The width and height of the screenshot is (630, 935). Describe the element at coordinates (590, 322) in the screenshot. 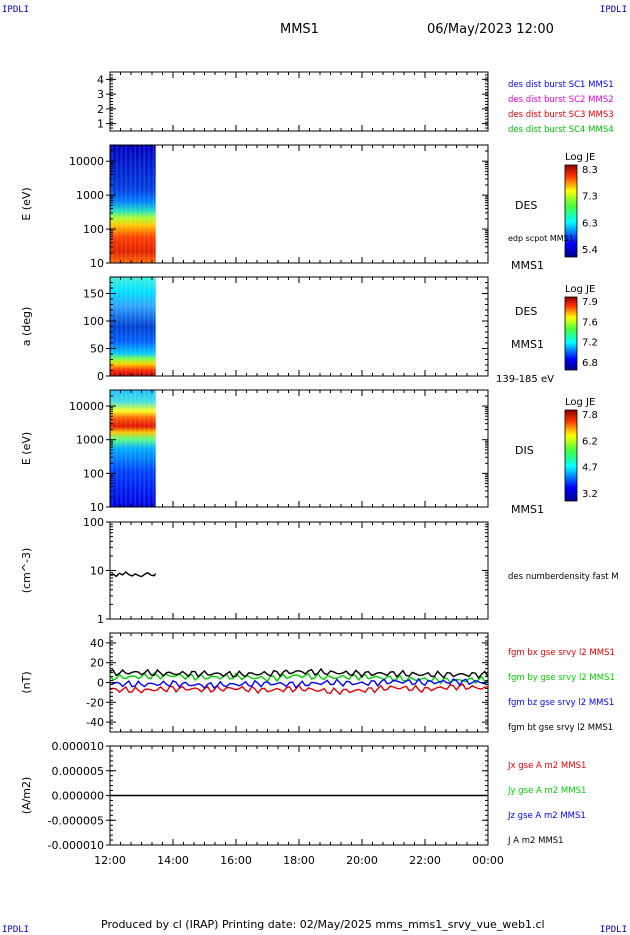

I see `des_pitch-colorbar-tick: 7.6` at that location.